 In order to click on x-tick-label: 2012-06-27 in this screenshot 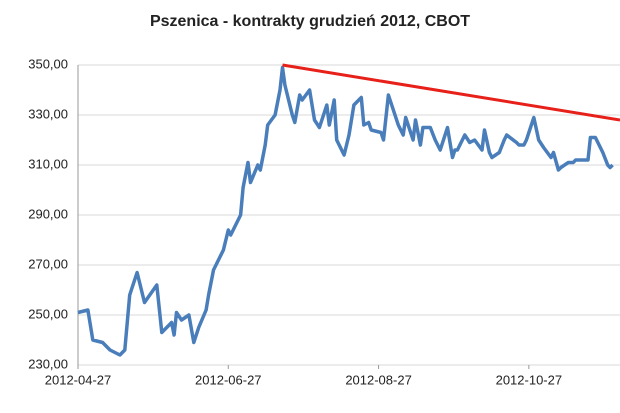, I will do `click(228, 379)`.